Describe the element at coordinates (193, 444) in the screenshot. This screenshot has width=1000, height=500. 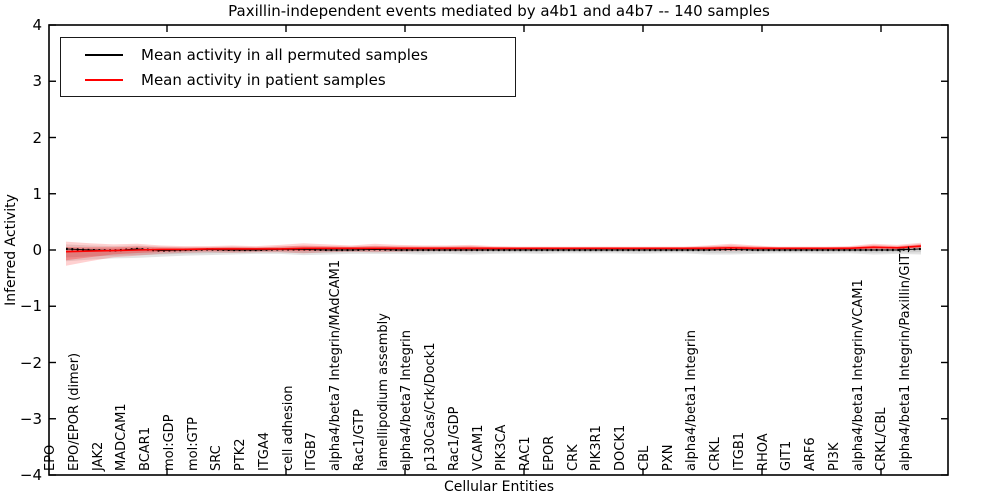
I see `x-tick-label: mol:GTP` at that location.